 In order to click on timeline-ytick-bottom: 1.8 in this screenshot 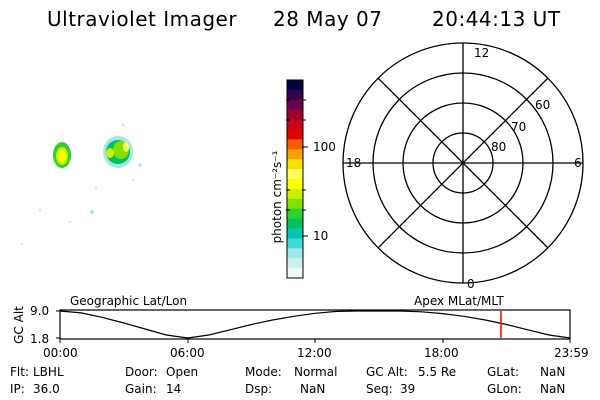, I will do `click(40, 339)`.